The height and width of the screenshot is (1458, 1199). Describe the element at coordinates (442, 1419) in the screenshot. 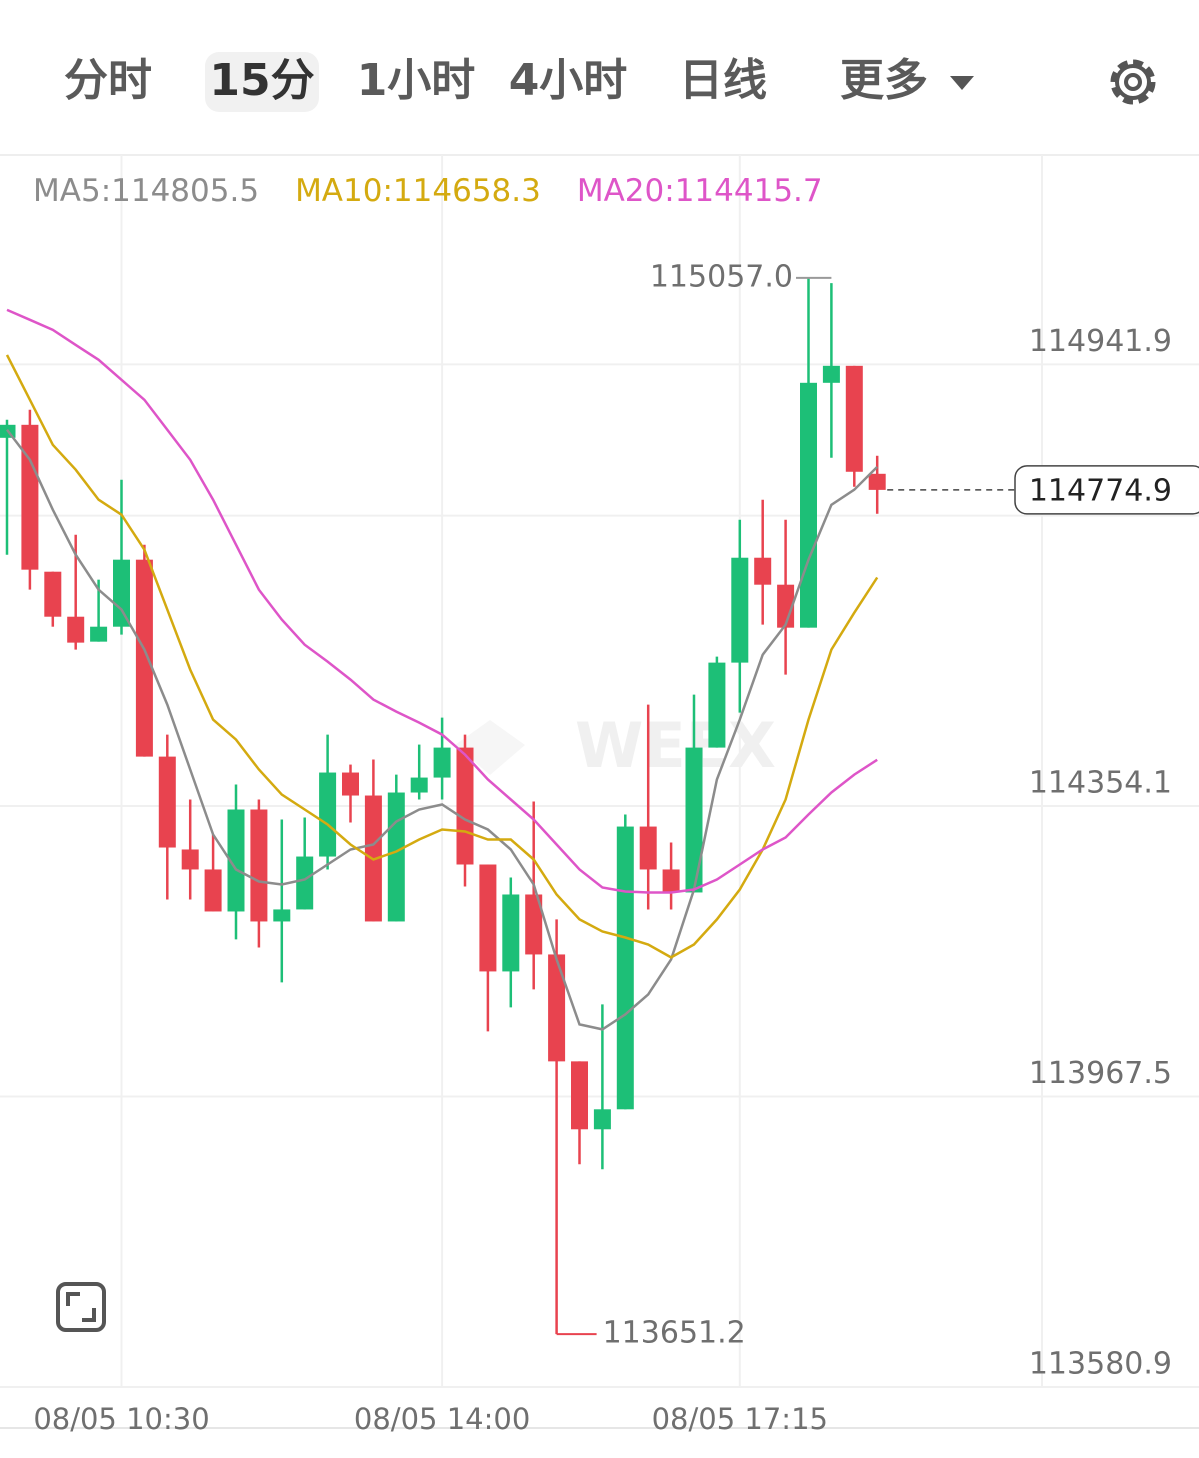

I see `x-tick-label: 08/05 14:00` at that location.